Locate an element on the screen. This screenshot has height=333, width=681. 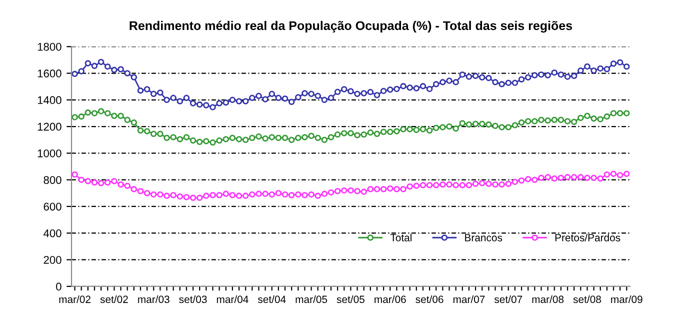
x-tick-label: set/04 is located at coordinates (272, 299).